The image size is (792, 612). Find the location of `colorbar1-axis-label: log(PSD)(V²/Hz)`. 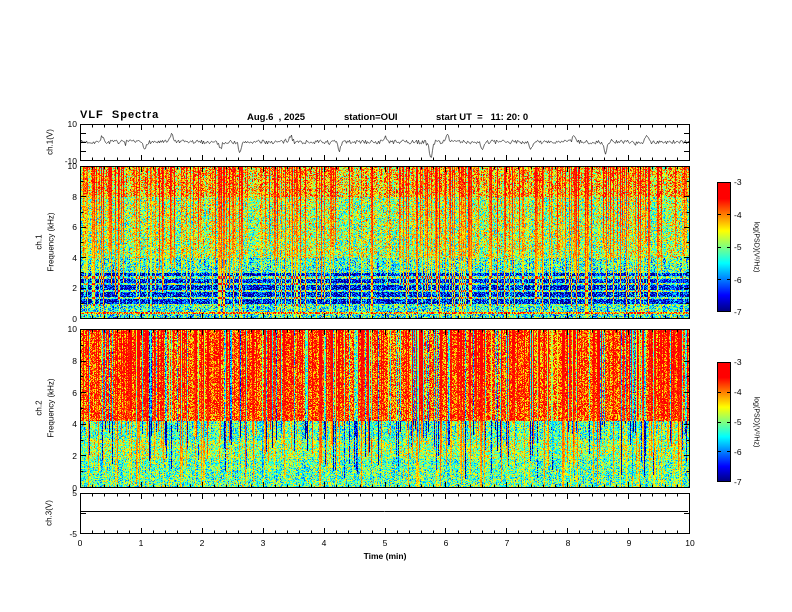

colorbar1-axis-label: log(PSD)(V²/Hz) is located at coordinates (756, 247).